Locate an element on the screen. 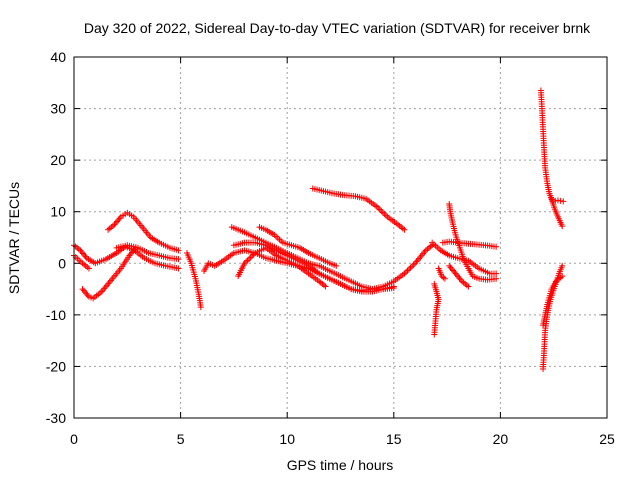 The height and width of the screenshot is (480, 640). x-tick-label: 15 is located at coordinates (394, 439).